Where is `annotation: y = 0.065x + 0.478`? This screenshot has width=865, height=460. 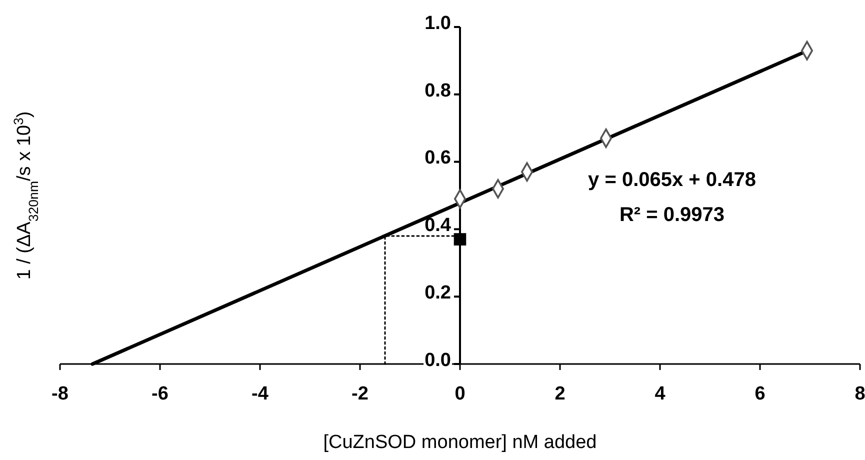 annotation: y = 0.065x + 0.478 is located at coordinates (672, 180).